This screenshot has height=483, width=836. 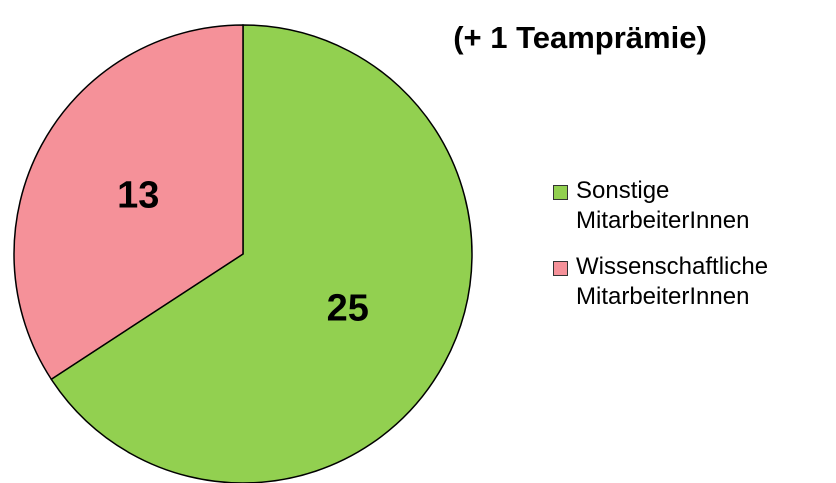 I want to click on data-label: 25, so click(x=348, y=309).